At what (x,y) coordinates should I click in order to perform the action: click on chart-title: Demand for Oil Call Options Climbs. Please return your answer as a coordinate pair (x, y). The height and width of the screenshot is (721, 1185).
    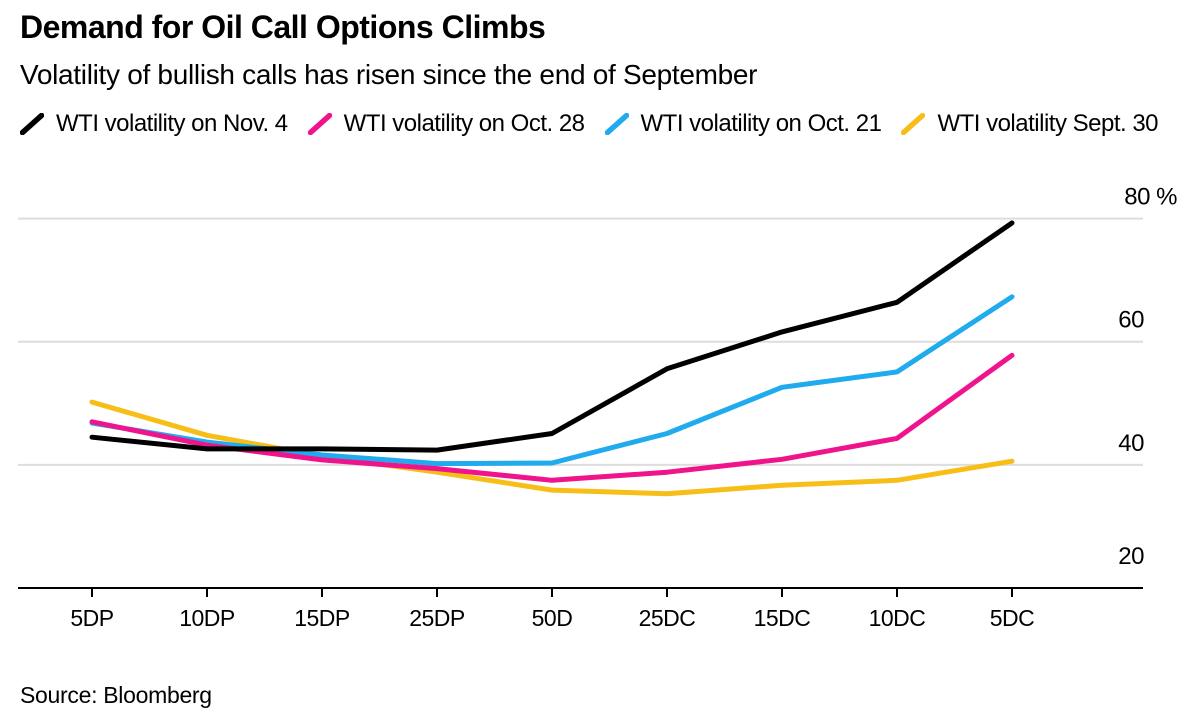
    Looking at the image, I should click on (283, 27).